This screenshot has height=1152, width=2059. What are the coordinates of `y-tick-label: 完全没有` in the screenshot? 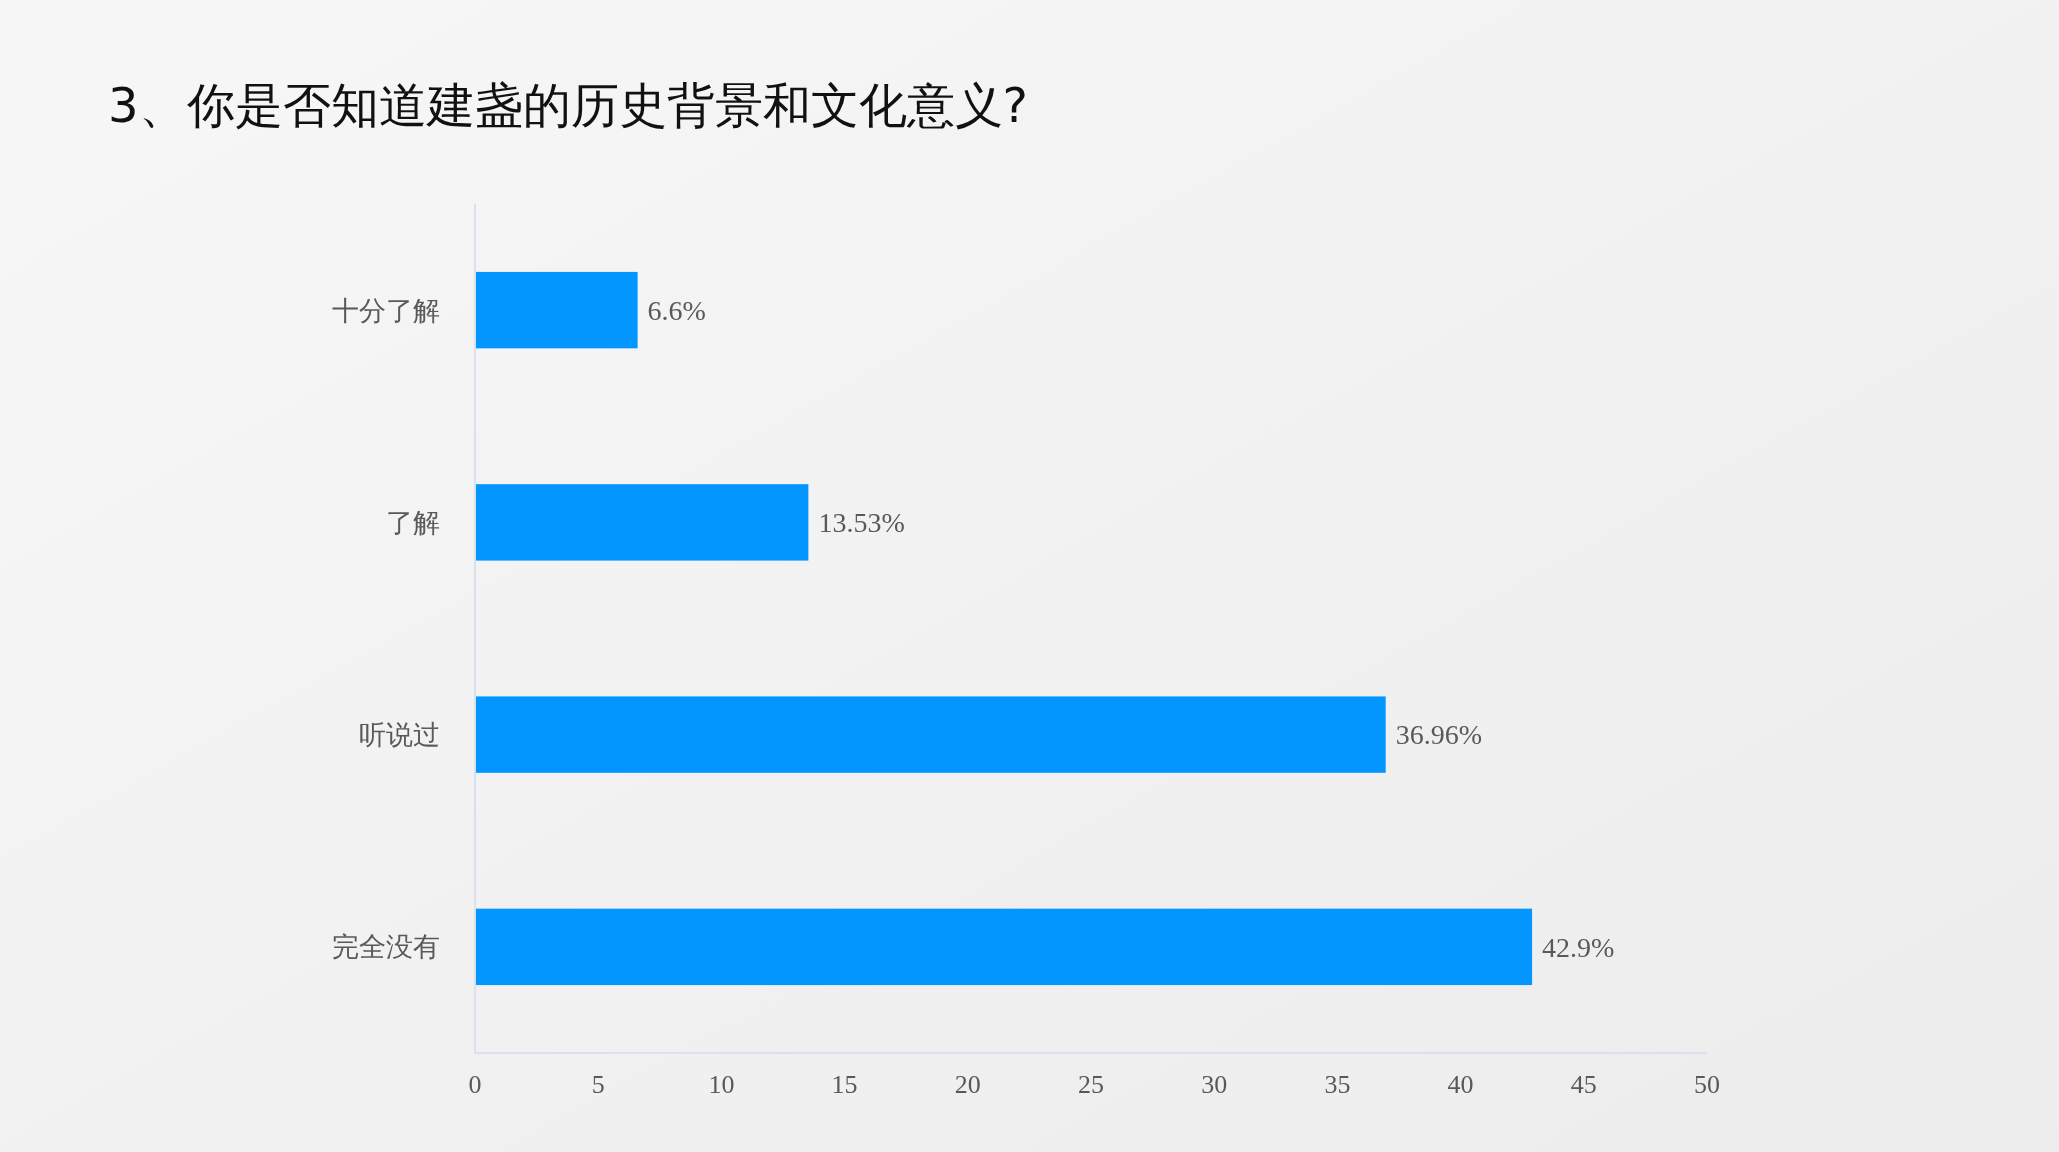 It's located at (386, 947).